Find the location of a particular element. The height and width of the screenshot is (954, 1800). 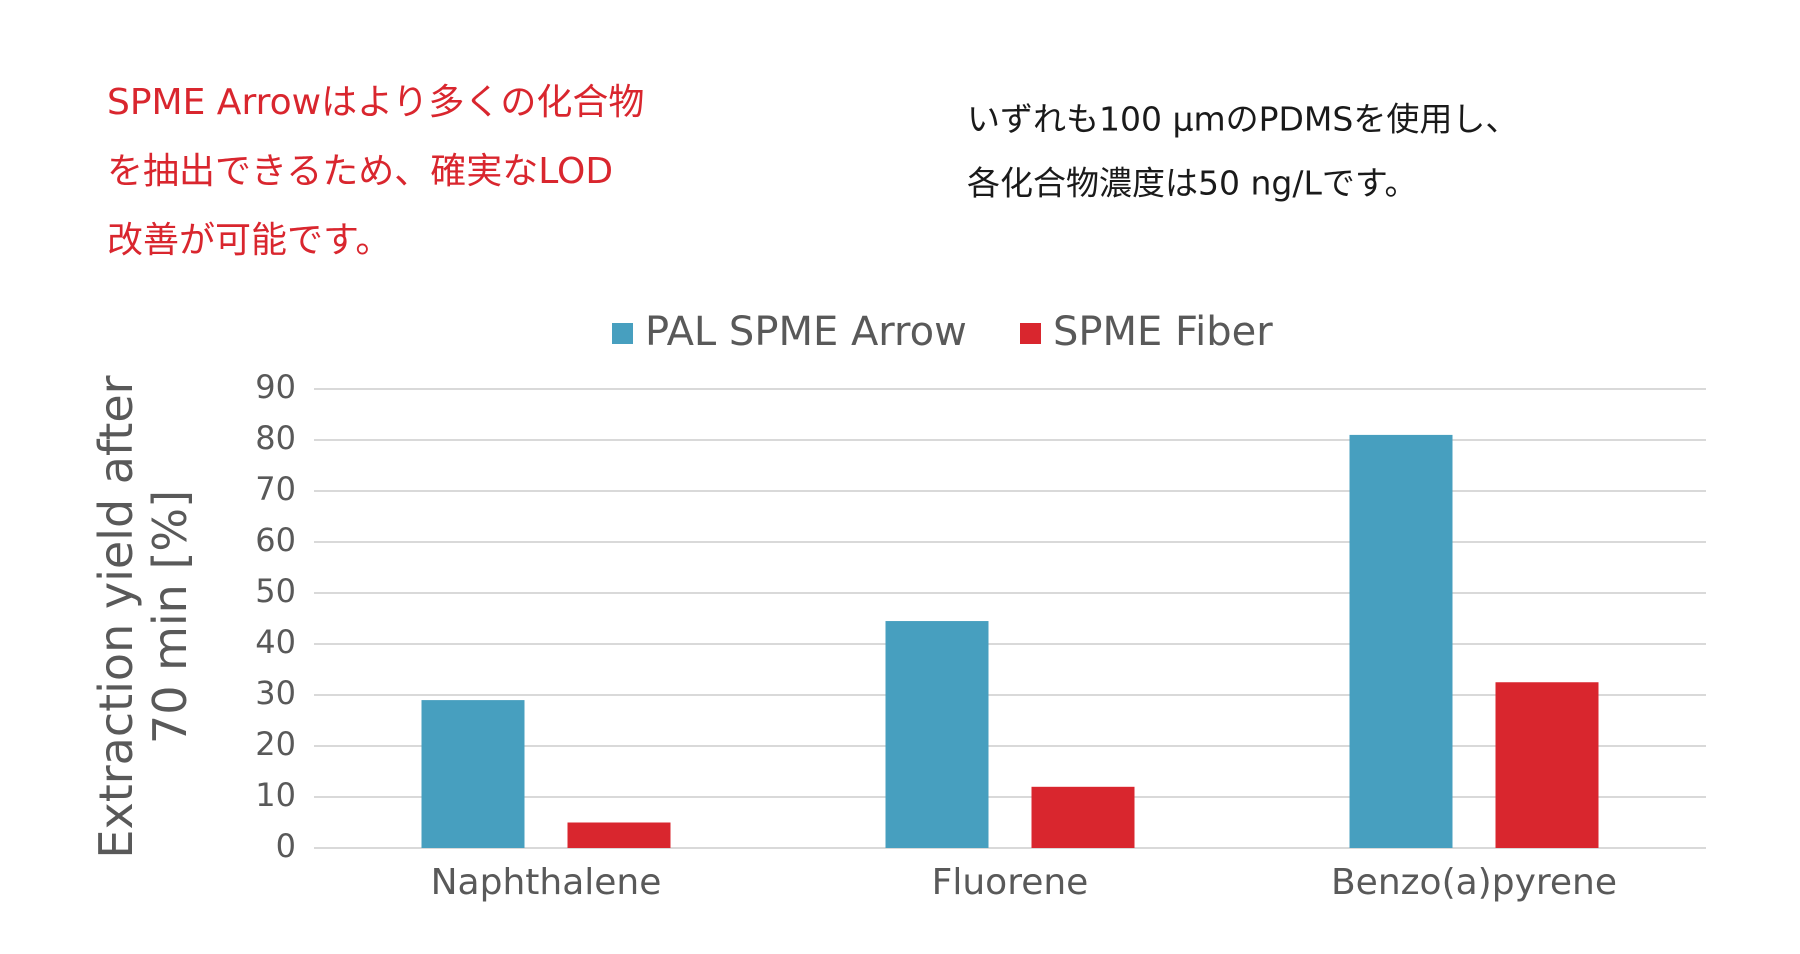

y-tick-label: 50 is located at coordinates (275, 591).